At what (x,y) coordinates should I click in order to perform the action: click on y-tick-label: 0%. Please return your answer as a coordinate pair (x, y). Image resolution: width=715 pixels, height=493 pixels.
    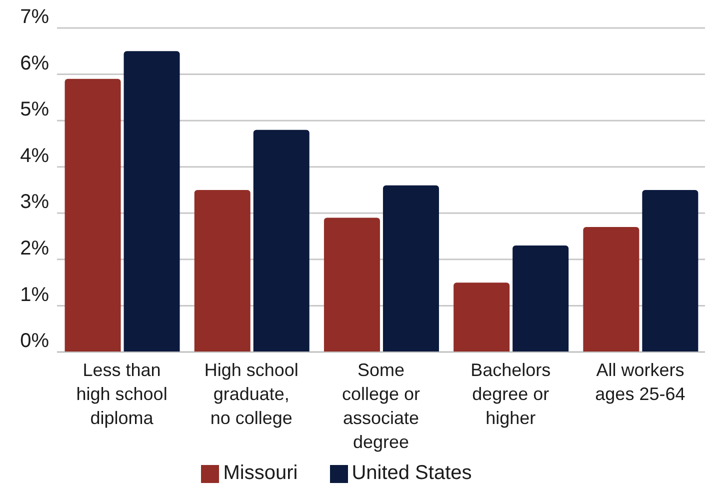
    Looking at the image, I should click on (35, 341).